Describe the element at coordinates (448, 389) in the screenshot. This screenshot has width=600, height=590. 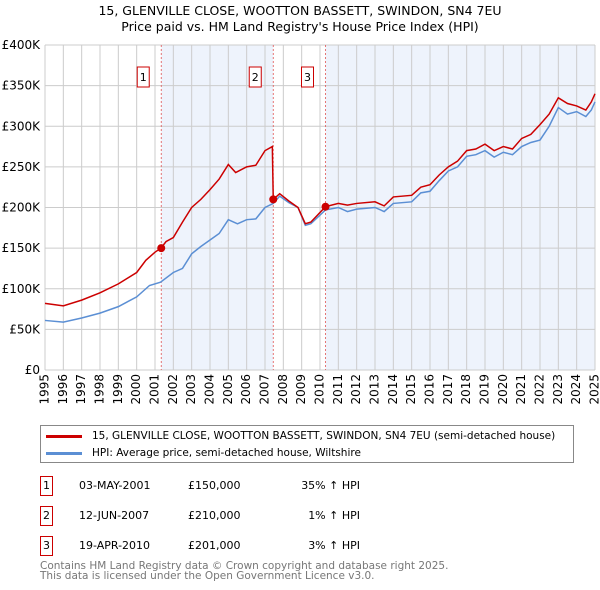
I see `x-tick-label: 2017` at that location.